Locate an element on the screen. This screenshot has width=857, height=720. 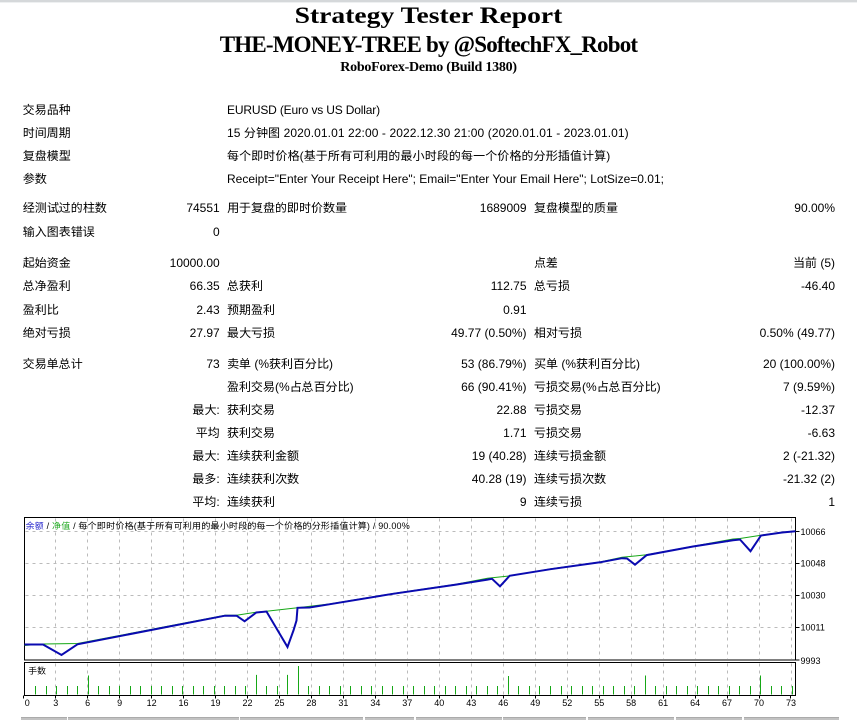
svg-text: 55 is located at coordinates (599, 703).